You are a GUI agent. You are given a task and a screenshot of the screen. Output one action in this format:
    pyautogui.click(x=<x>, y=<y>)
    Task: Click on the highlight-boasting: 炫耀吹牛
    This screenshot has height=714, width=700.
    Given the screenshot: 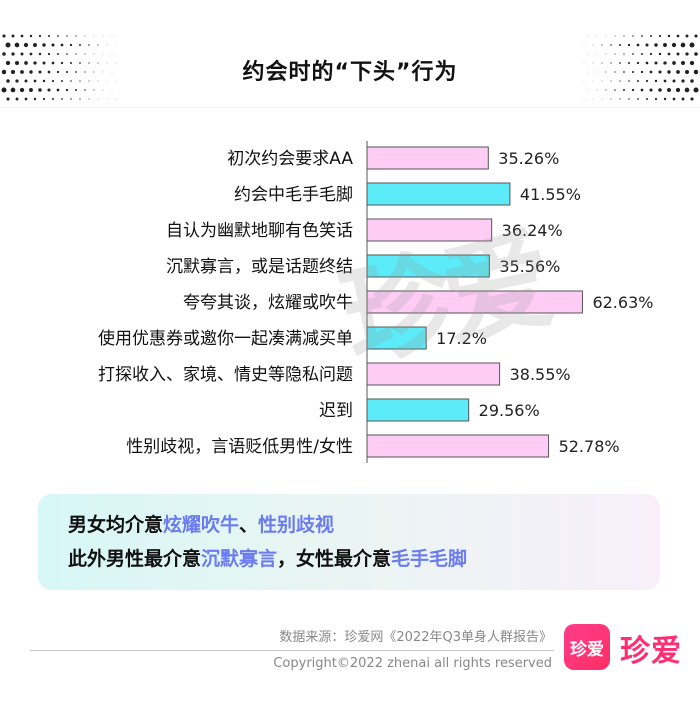 What is the action you would take?
    pyautogui.click(x=201, y=525)
    